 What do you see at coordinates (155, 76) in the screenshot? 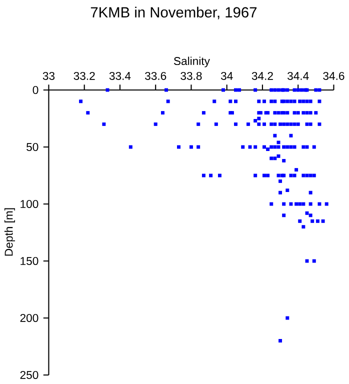
I see `x-tick-label: 33.6` at bounding box center [155, 76].